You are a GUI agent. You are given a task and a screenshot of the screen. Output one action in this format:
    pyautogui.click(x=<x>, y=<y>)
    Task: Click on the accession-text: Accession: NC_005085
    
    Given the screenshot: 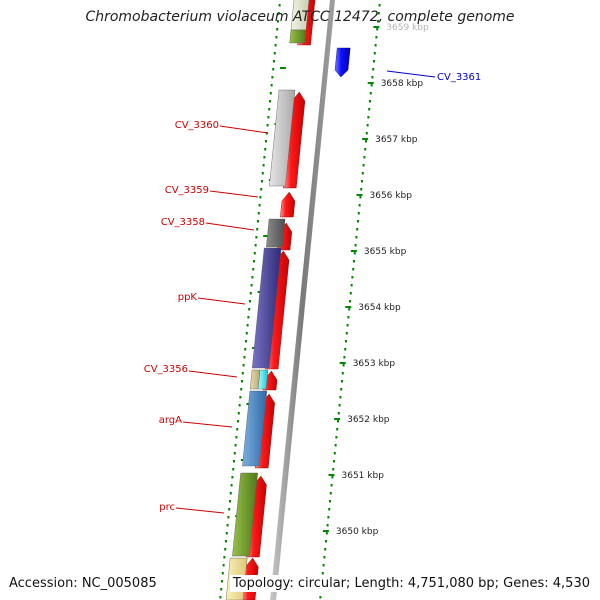 What is the action you would take?
    pyautogui.click(x=83, y=583)
    